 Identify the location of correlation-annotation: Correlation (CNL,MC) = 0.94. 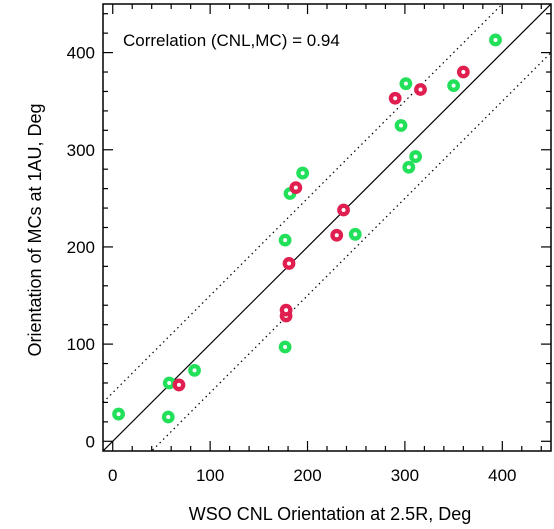
(231, 40).